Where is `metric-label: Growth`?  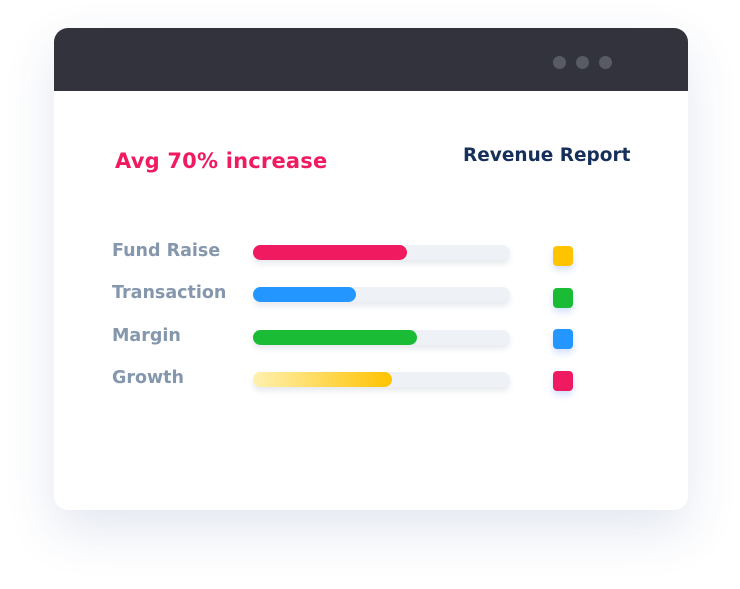 metric-label: Growth is located at coordinates (148, 378).